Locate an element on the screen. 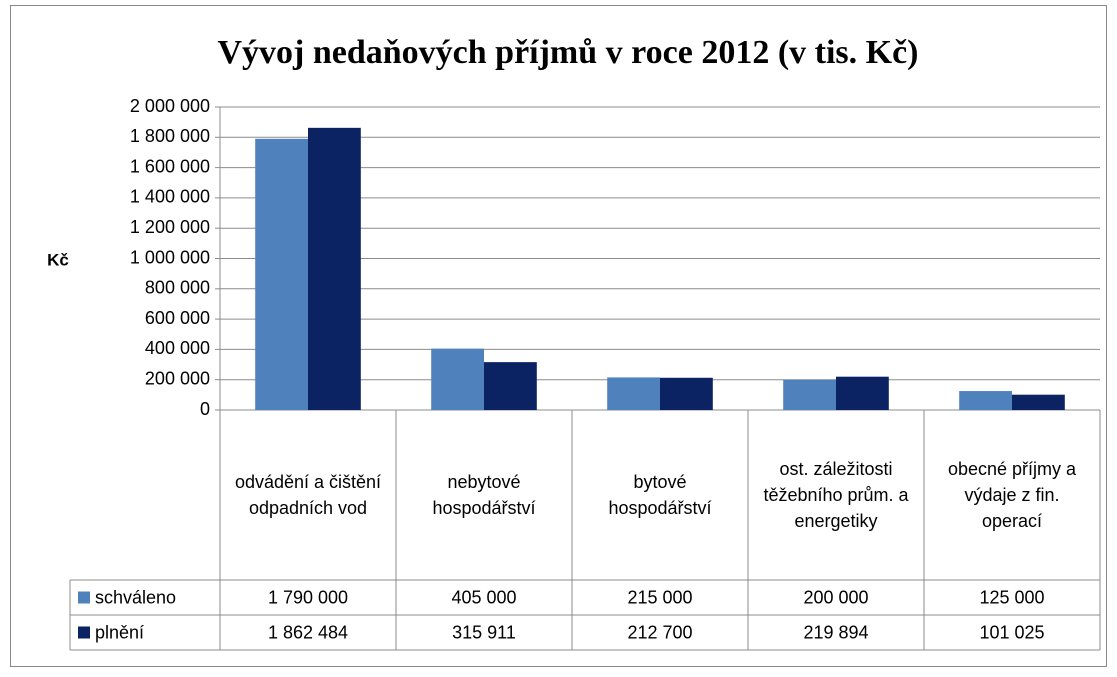  y-axis-label: Kč is located at coordinates (58, 259).